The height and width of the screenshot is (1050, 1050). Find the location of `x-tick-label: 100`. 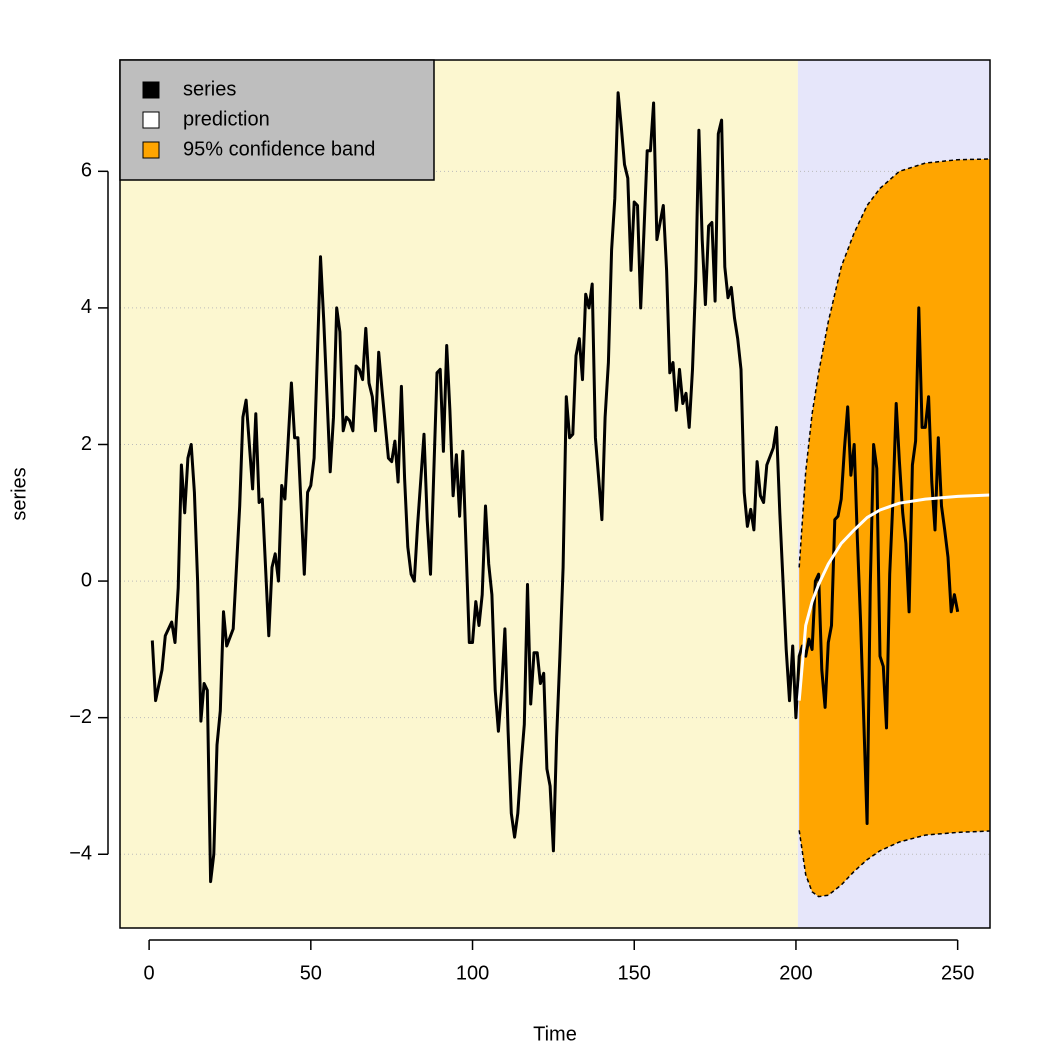

x-tick-label: 100 is located at coordinates (472, 973).